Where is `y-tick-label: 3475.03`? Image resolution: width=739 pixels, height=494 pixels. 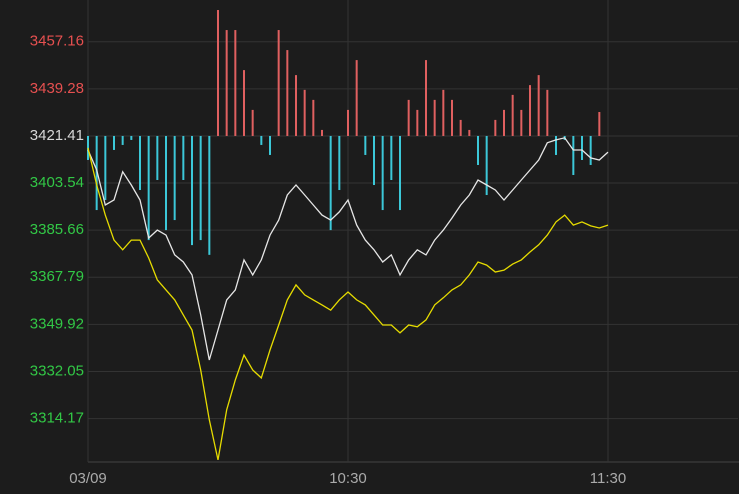
y-tick-label: 3475.03 is located at coordinates (57, 1).